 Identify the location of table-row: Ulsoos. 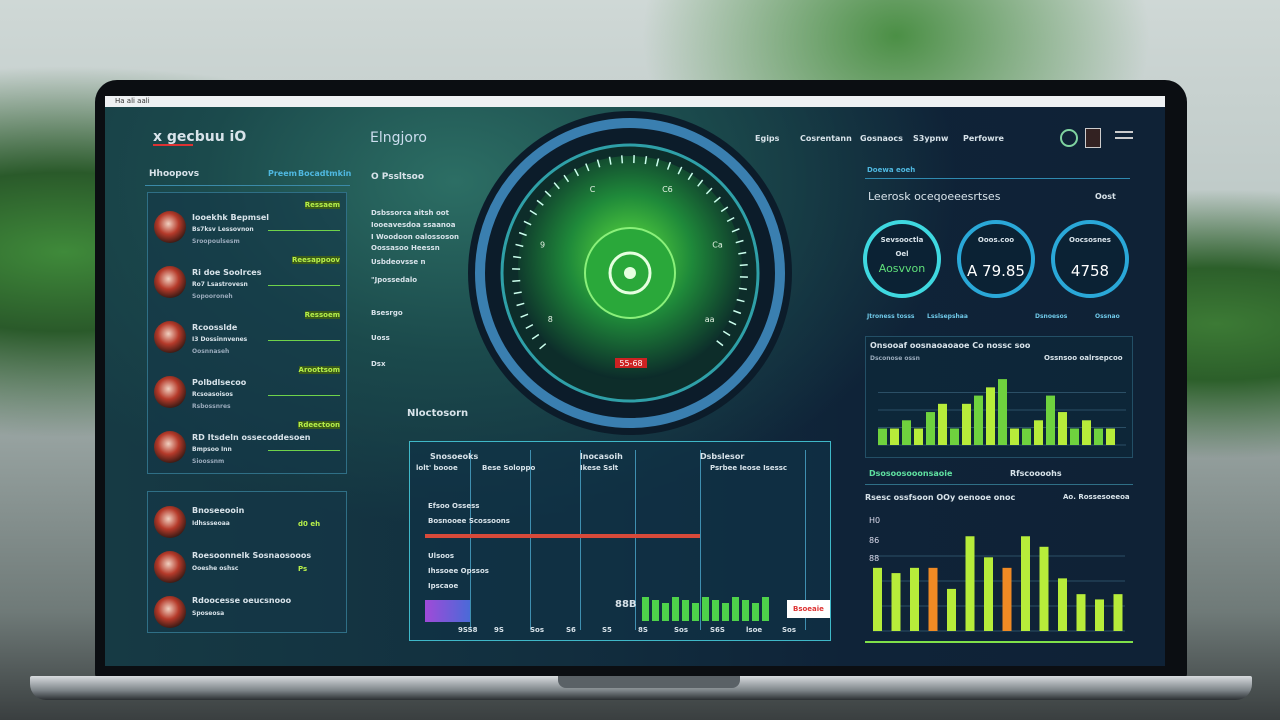
(441, 556).